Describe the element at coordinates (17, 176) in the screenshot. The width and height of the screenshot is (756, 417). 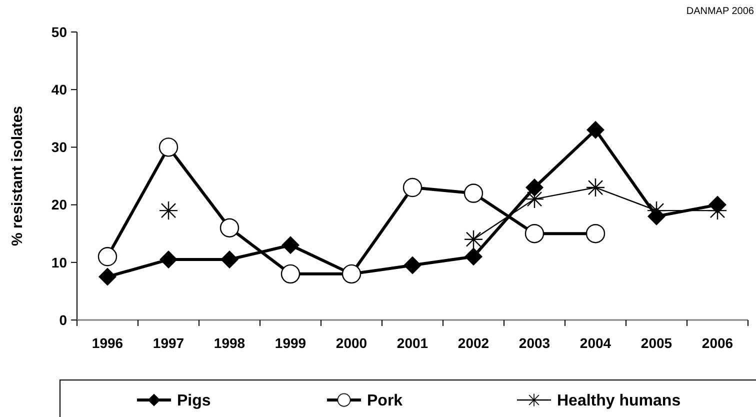
I see `y-axis-title: % resistant isolates` at that location.